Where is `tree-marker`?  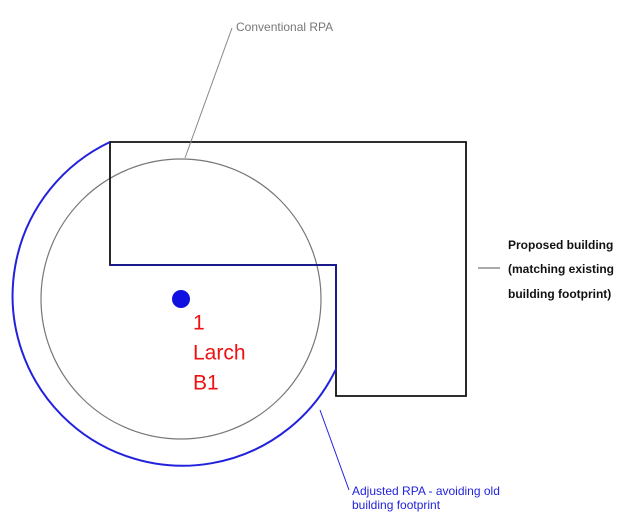 tree-marker is located at coordinates (181, 299).